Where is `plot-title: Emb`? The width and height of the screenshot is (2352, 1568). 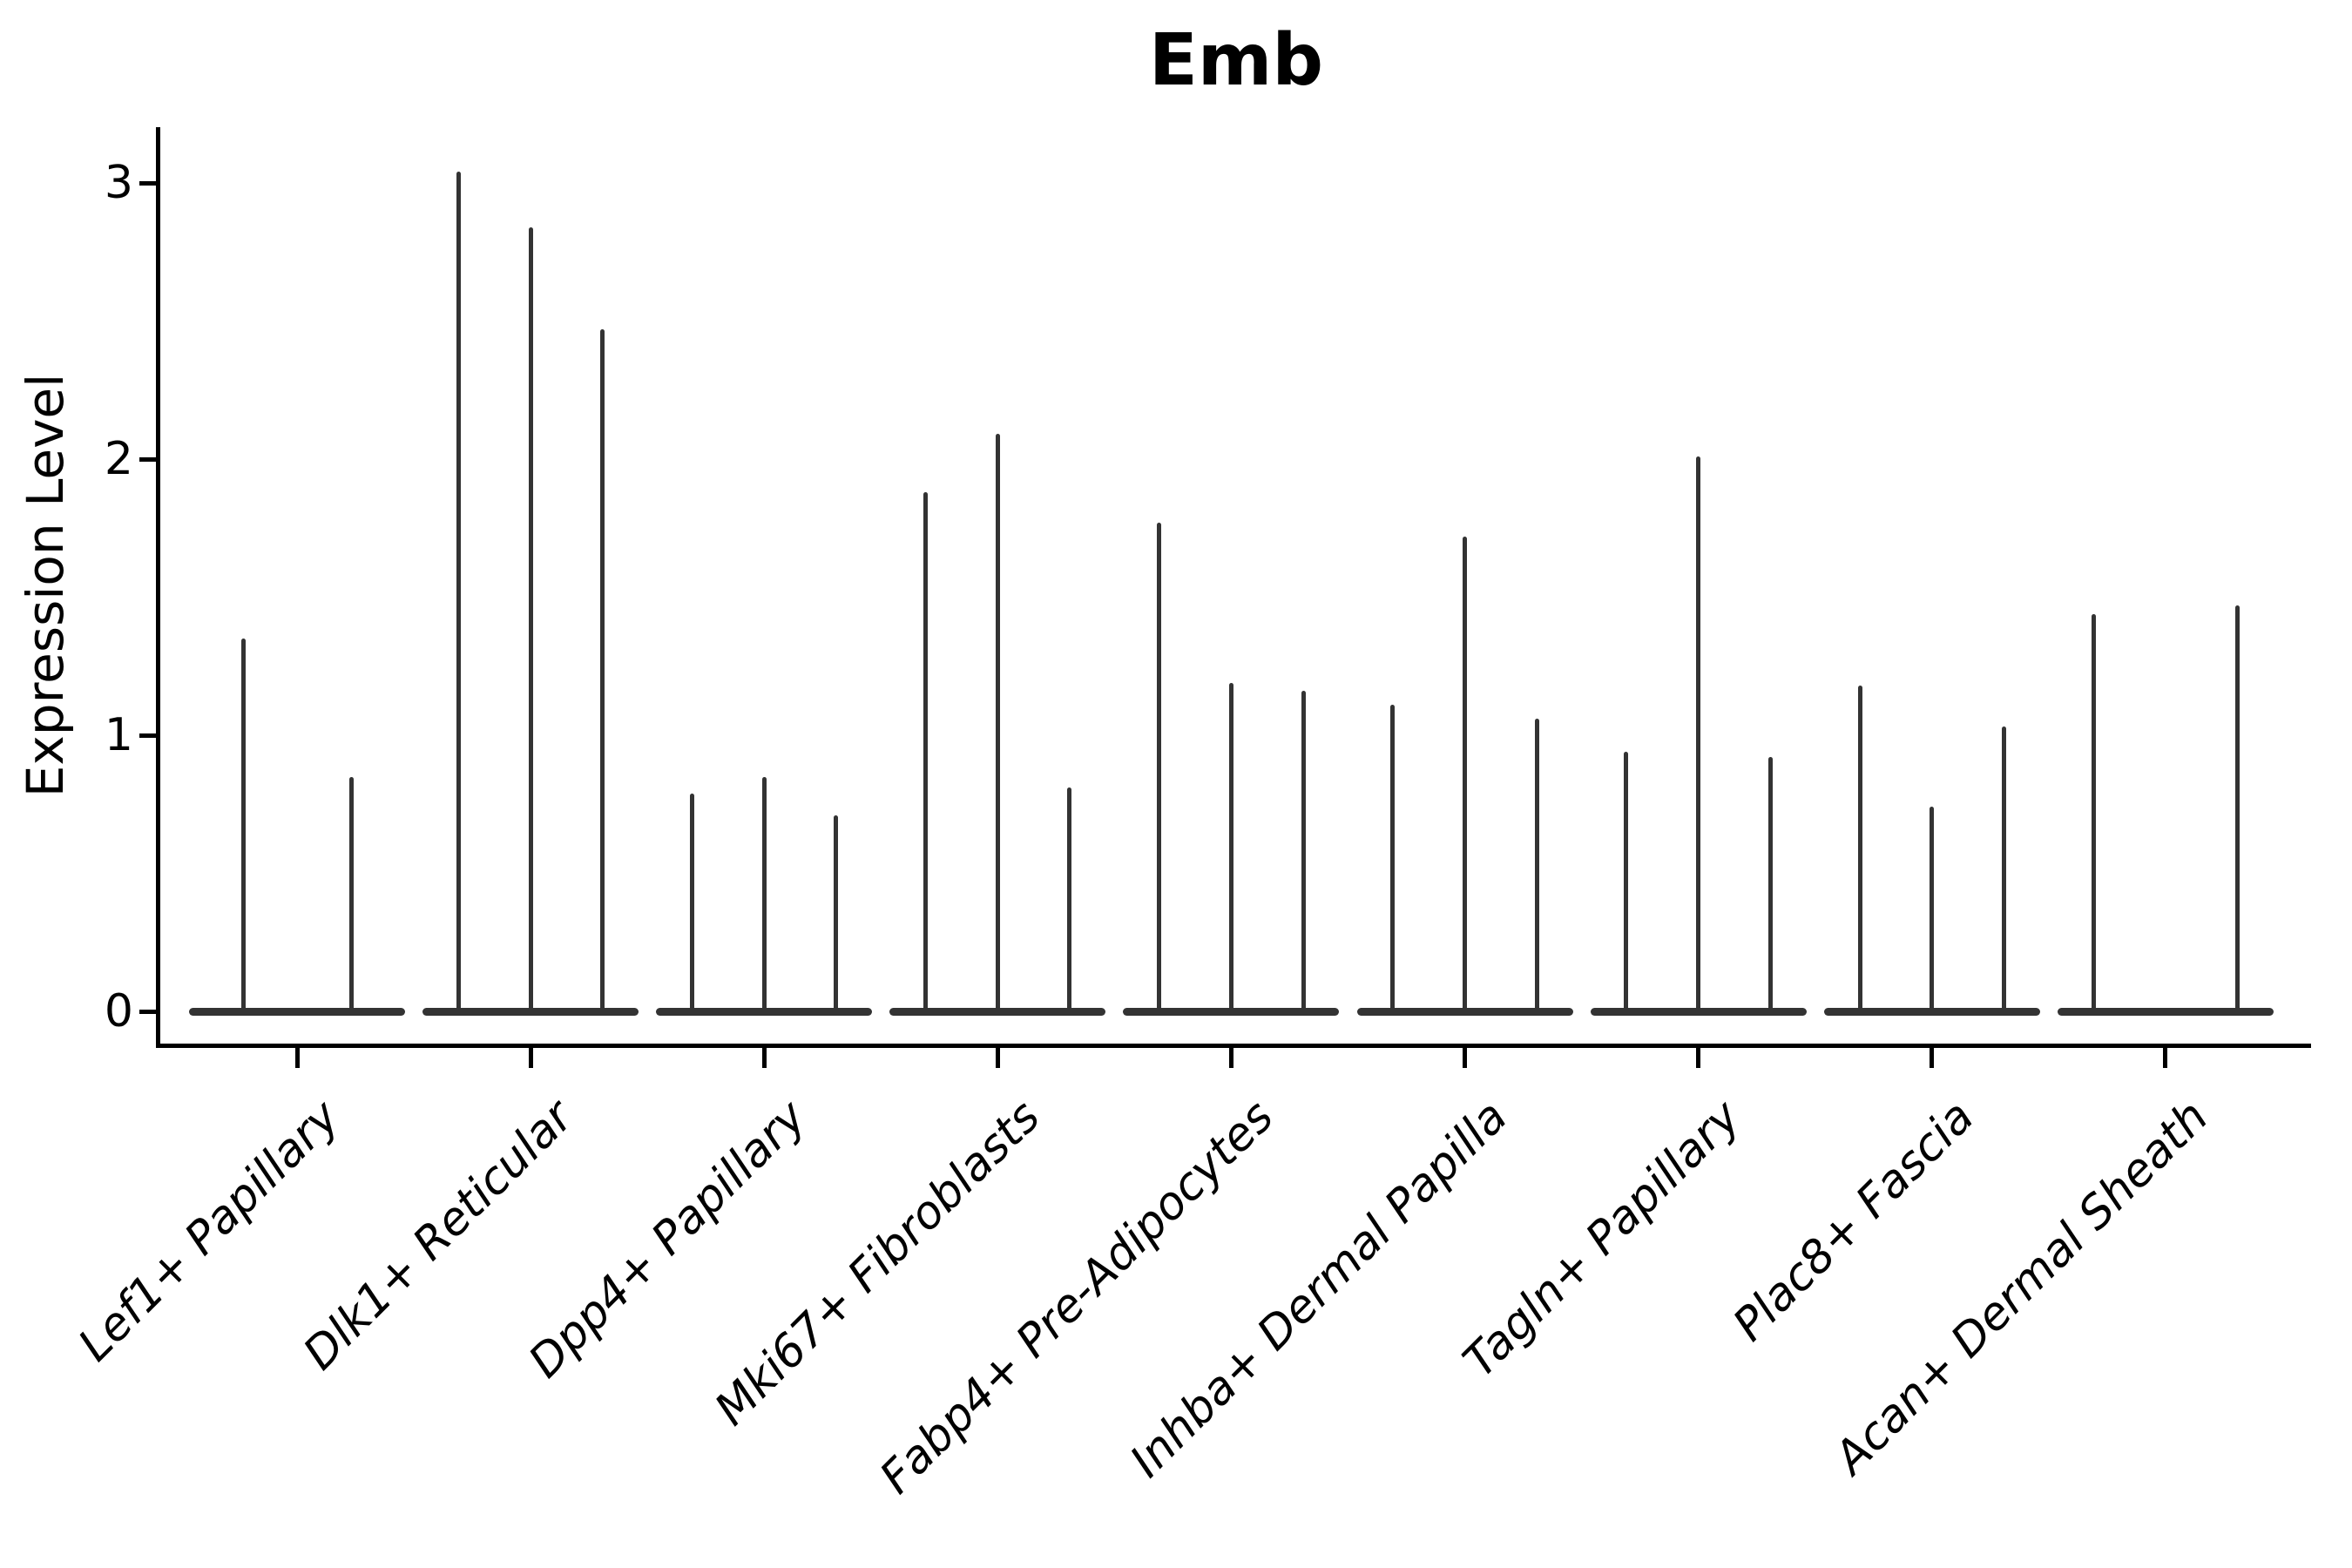
plot-title: Emb is located at coordinates (1236, 61).